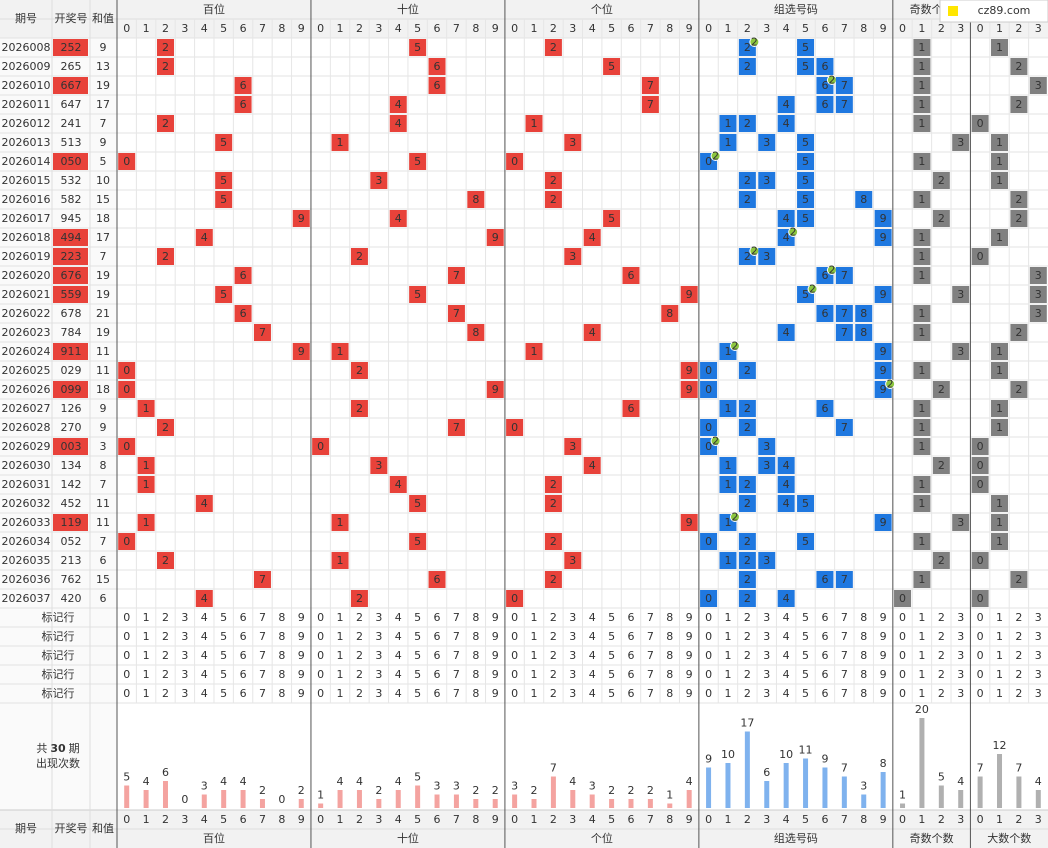 The width and height of the screenshot is (1048, 848). I want to click on marker-digit: 7, so click(844, 655).